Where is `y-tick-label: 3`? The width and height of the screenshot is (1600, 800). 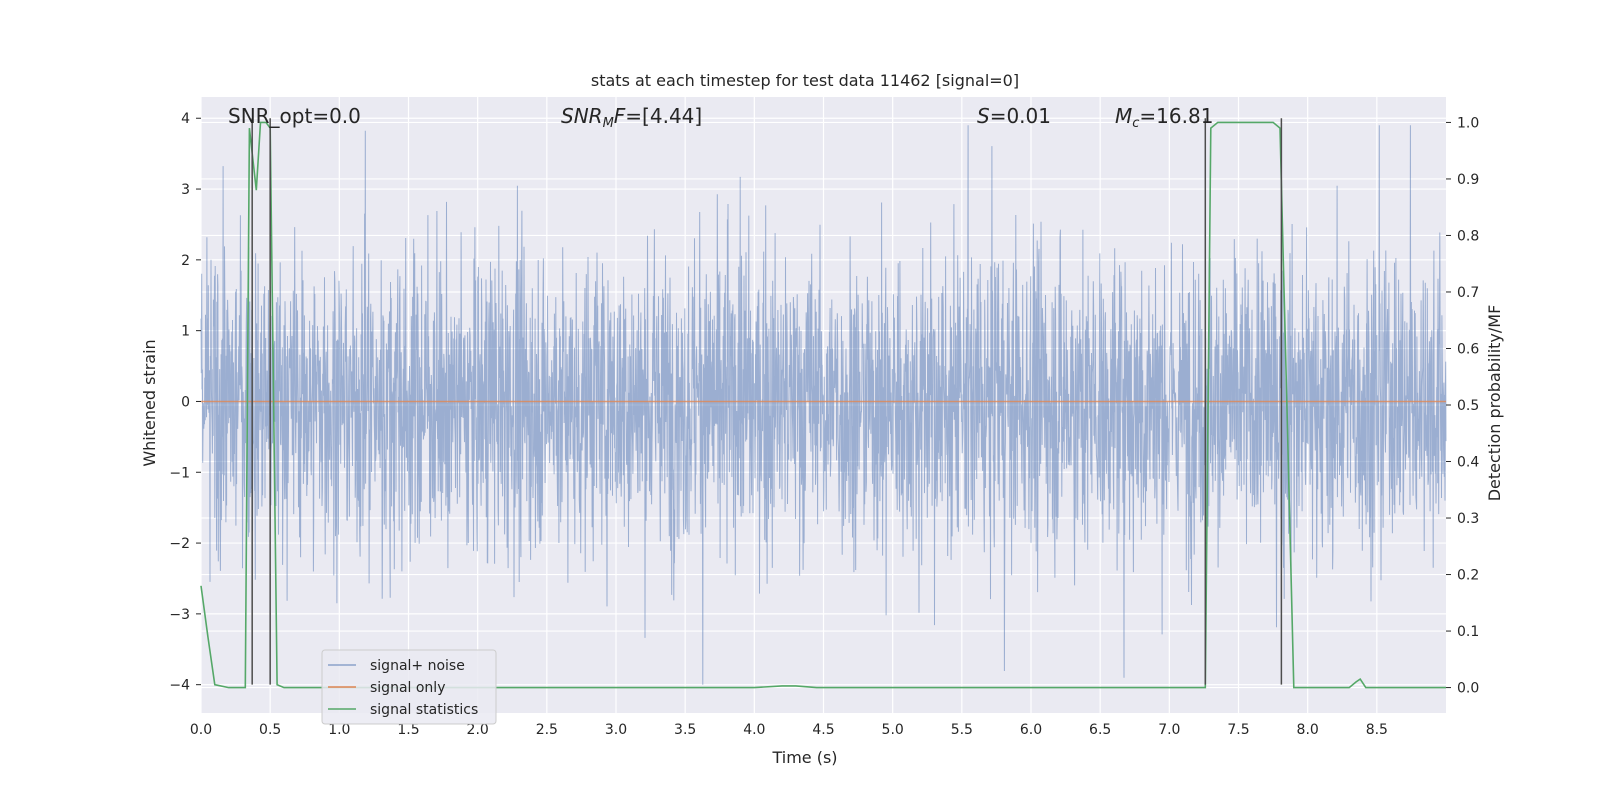
y-tick-label: 3 is located at coordinates (185, 190).